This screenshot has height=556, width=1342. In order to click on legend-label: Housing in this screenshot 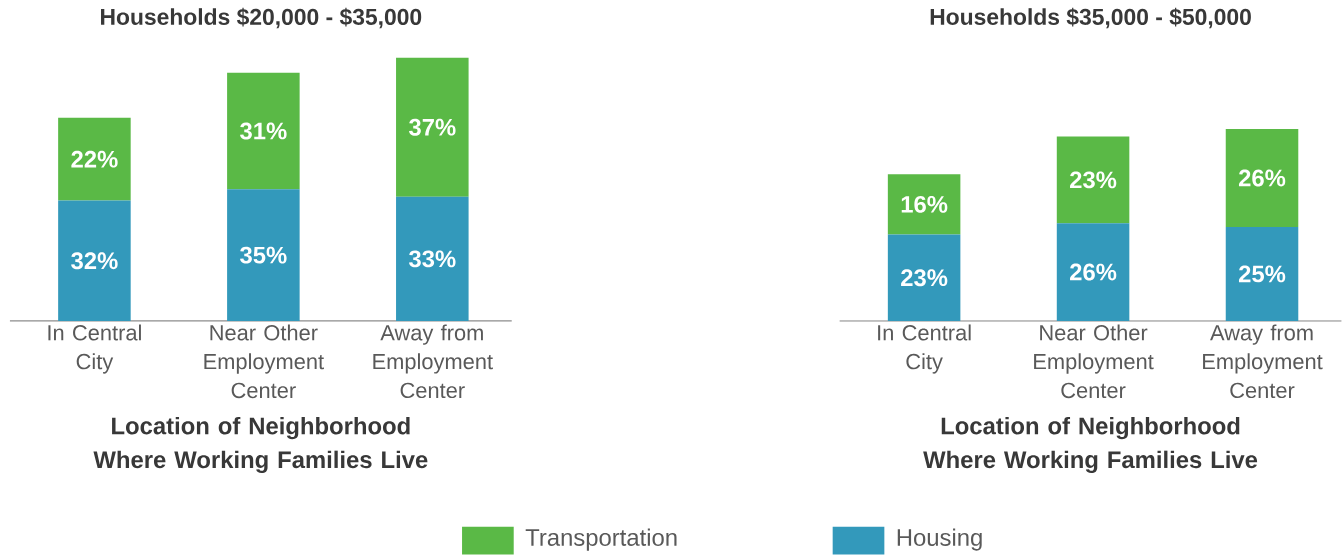, I will do `click(939, 539)`.